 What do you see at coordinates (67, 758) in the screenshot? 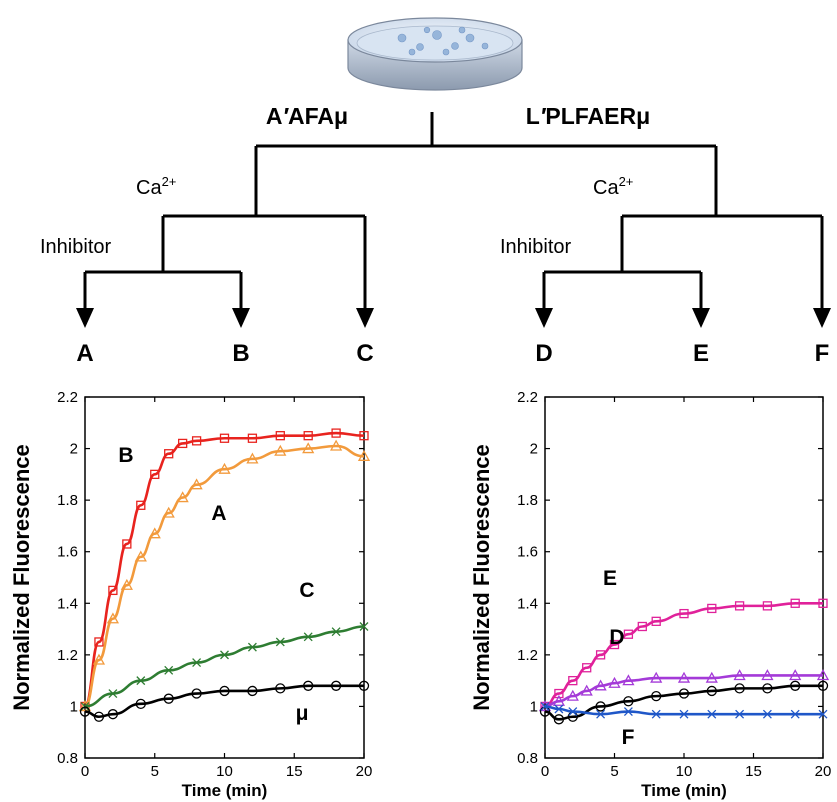
I see `left-ytick-label: 0.8` at bounding box center [67, 758].